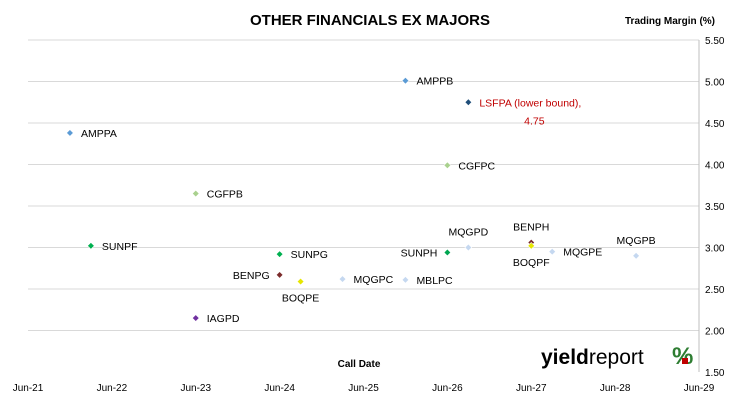 The height and width of the screenshot is (401, 731). Describe the element at coordinates (195, 318) in the screenshot. I see `point-iagpd` at that location.